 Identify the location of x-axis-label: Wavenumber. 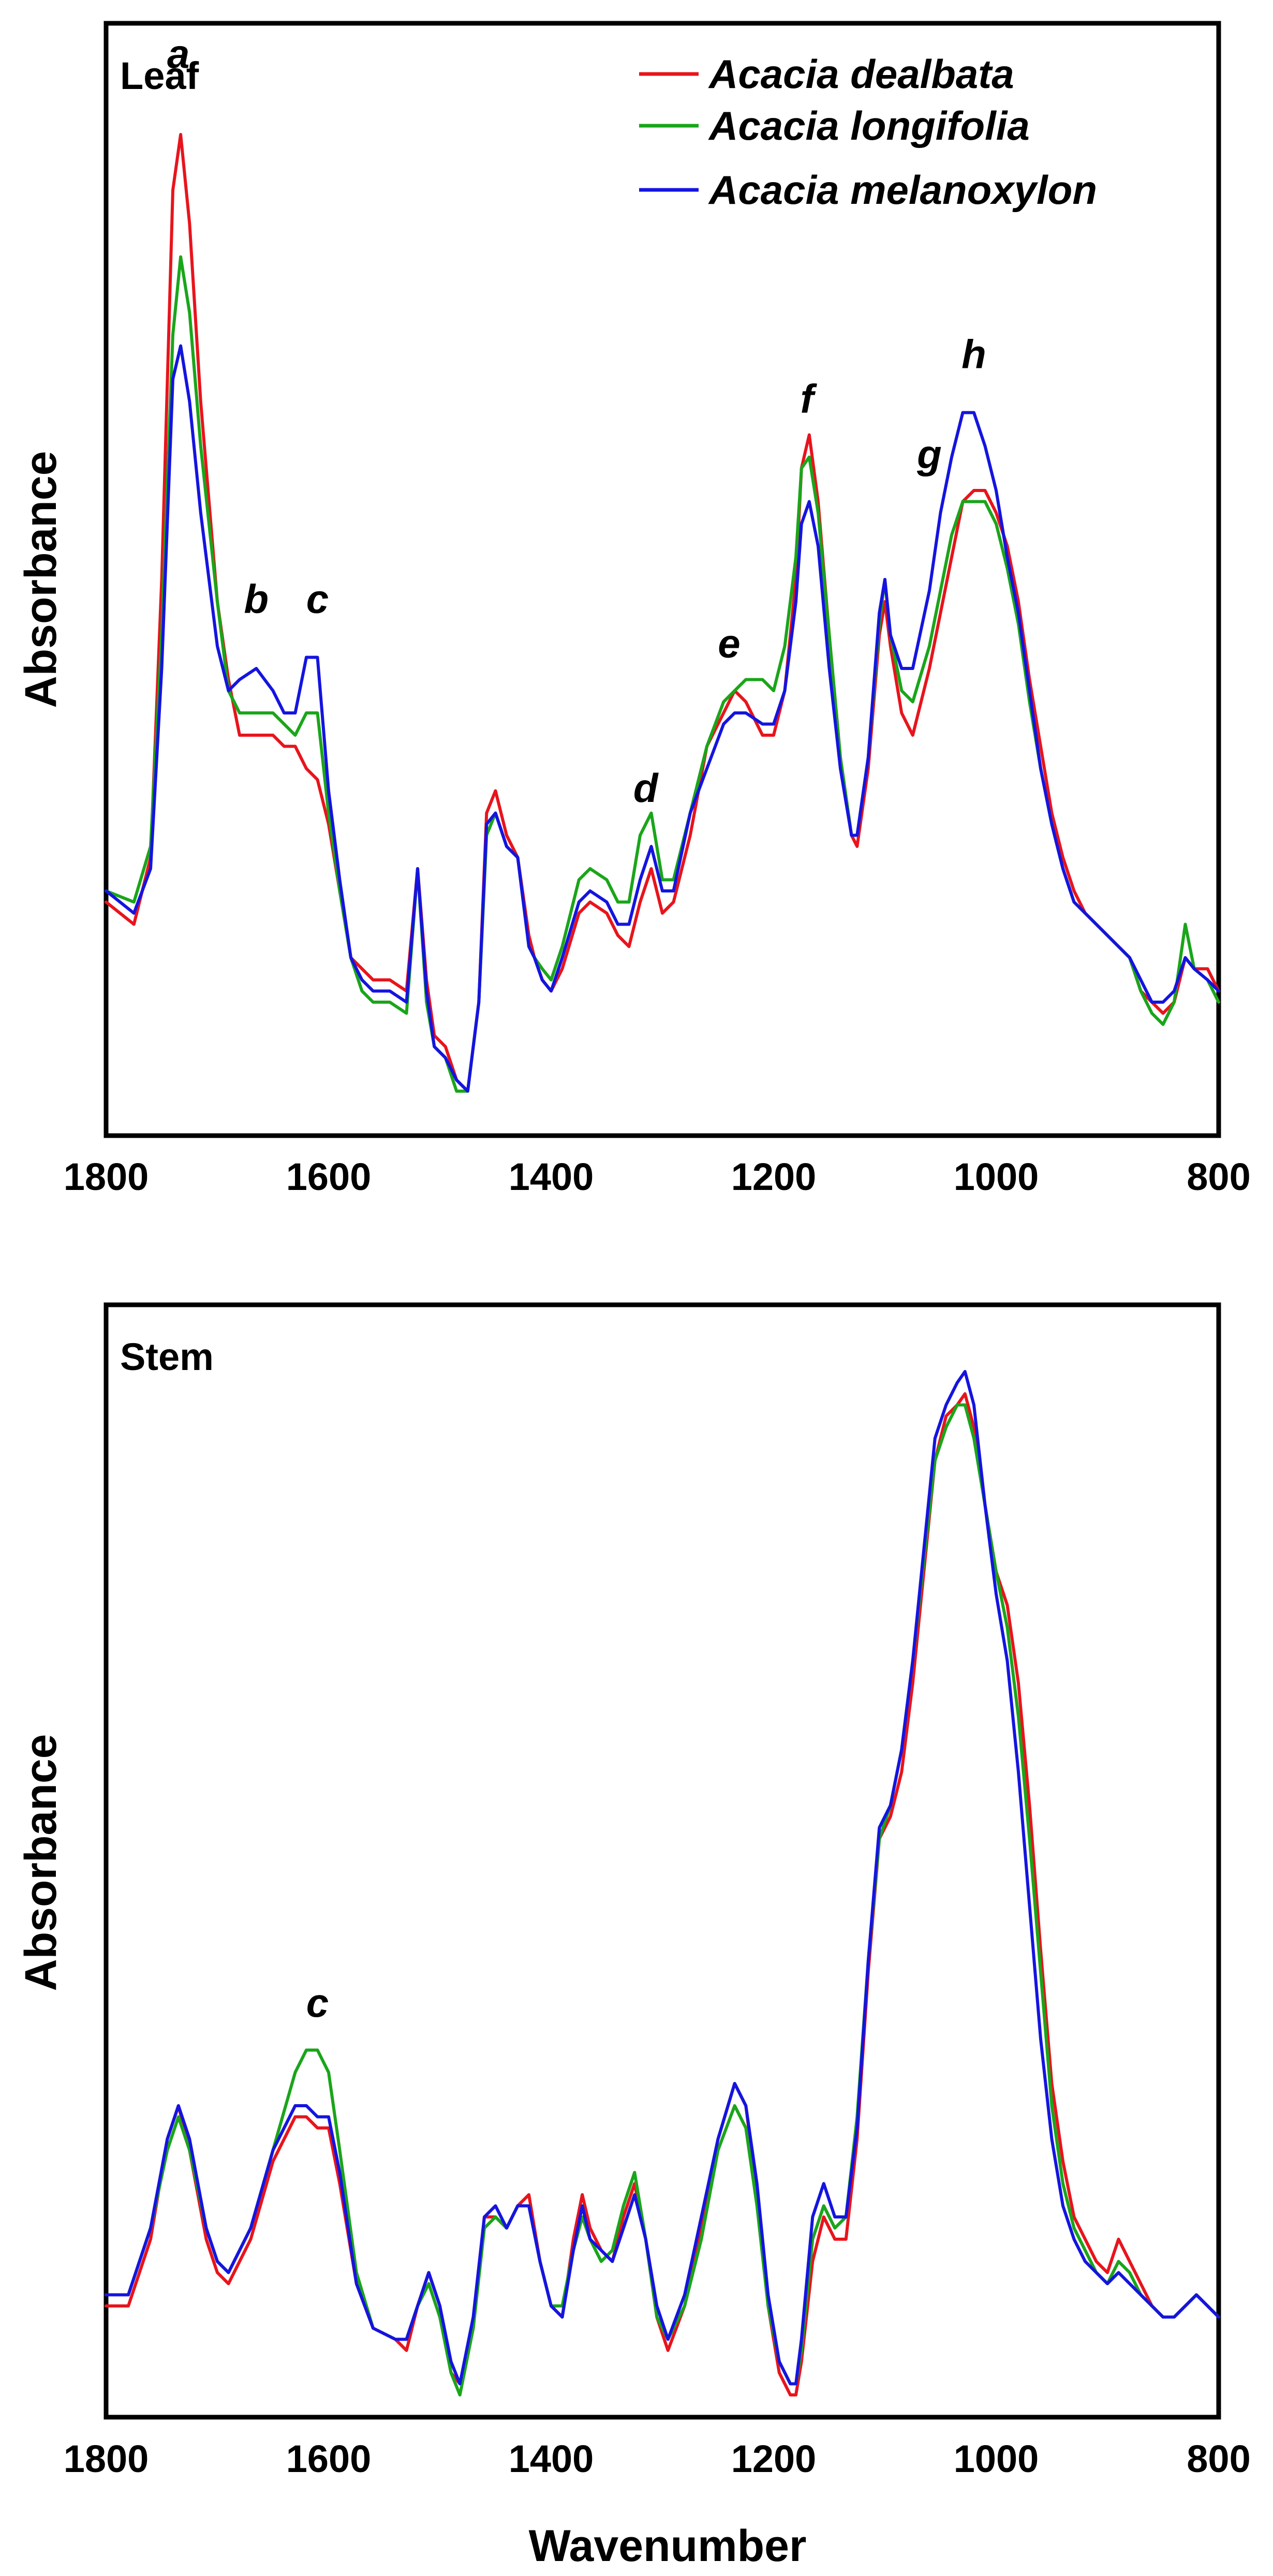
(668, 2546).